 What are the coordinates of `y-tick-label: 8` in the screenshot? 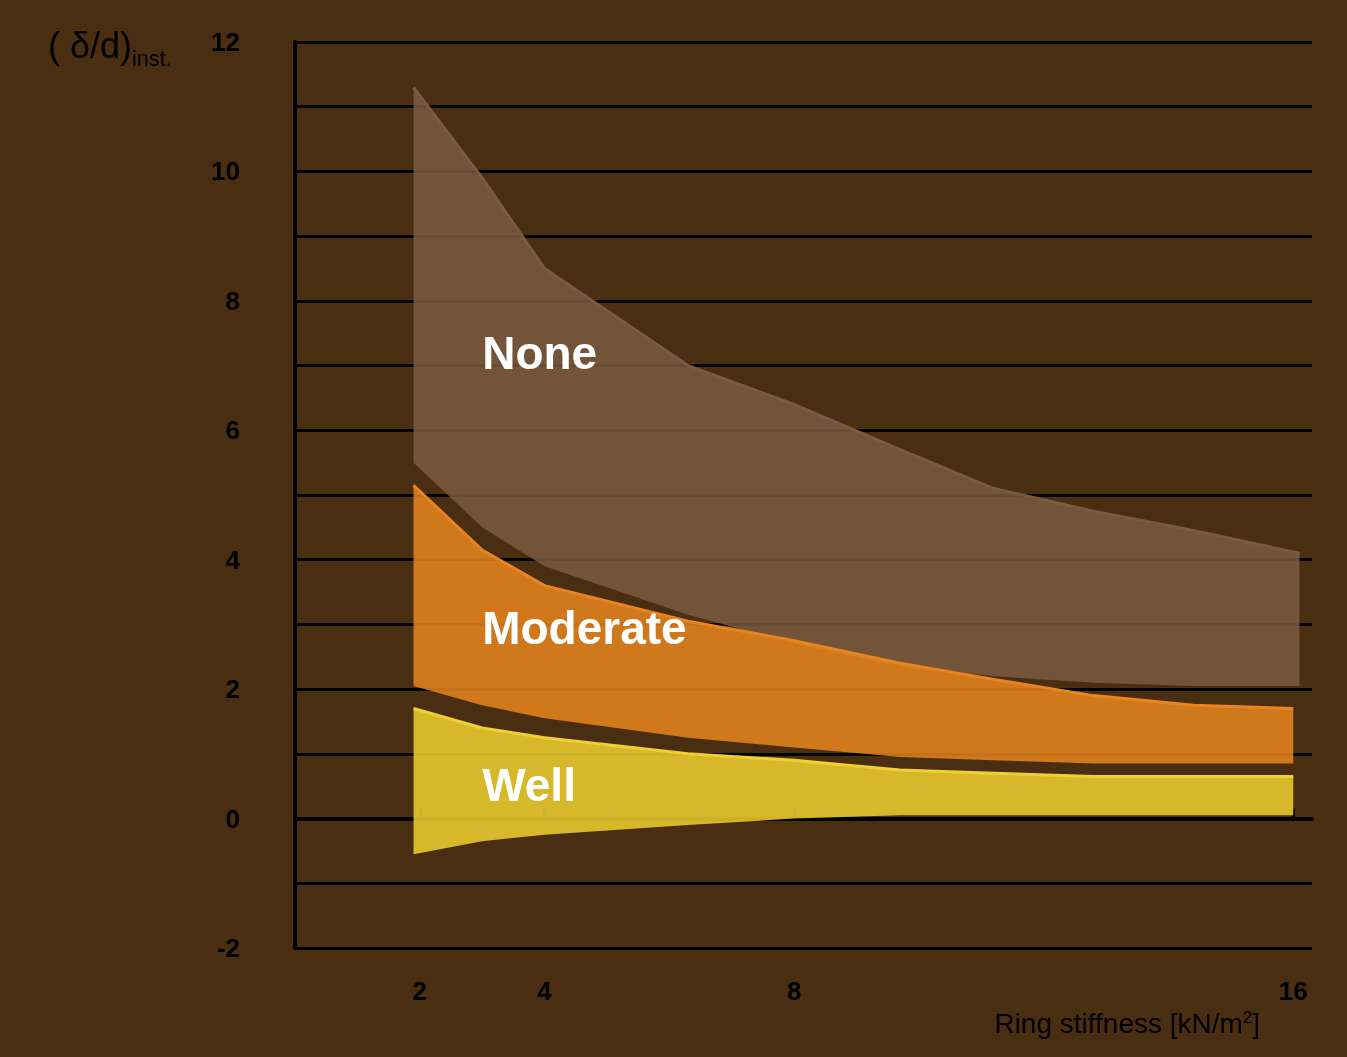 It's located at (232, 300).